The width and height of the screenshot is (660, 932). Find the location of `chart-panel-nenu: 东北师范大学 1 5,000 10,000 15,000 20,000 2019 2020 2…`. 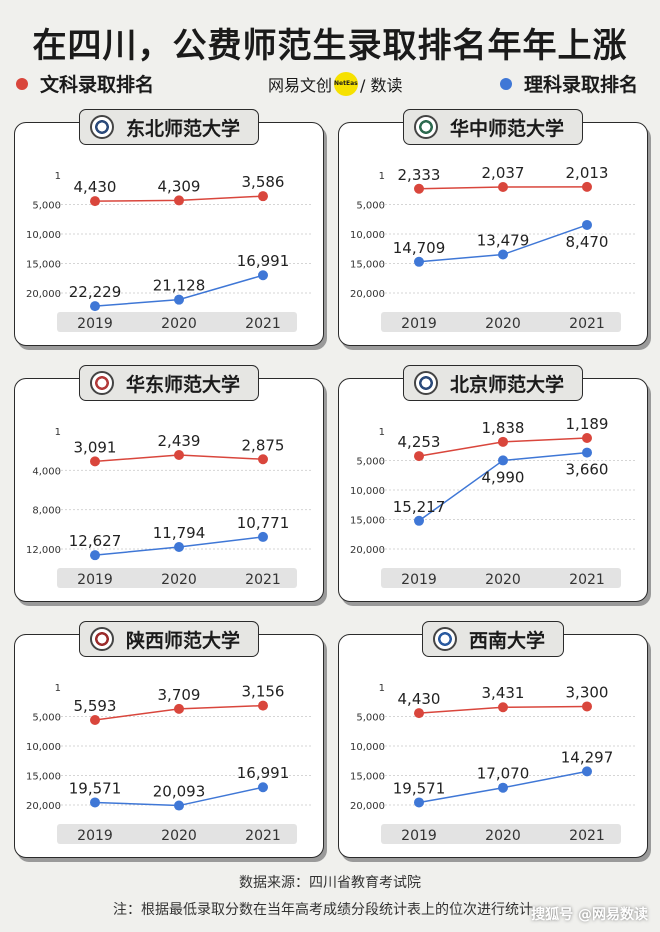

chart-panel-nenu: 东北师范大学 1 5,000 10,000 15,000 20,000 2019 2020 2… is located at coordinates (169, 227).